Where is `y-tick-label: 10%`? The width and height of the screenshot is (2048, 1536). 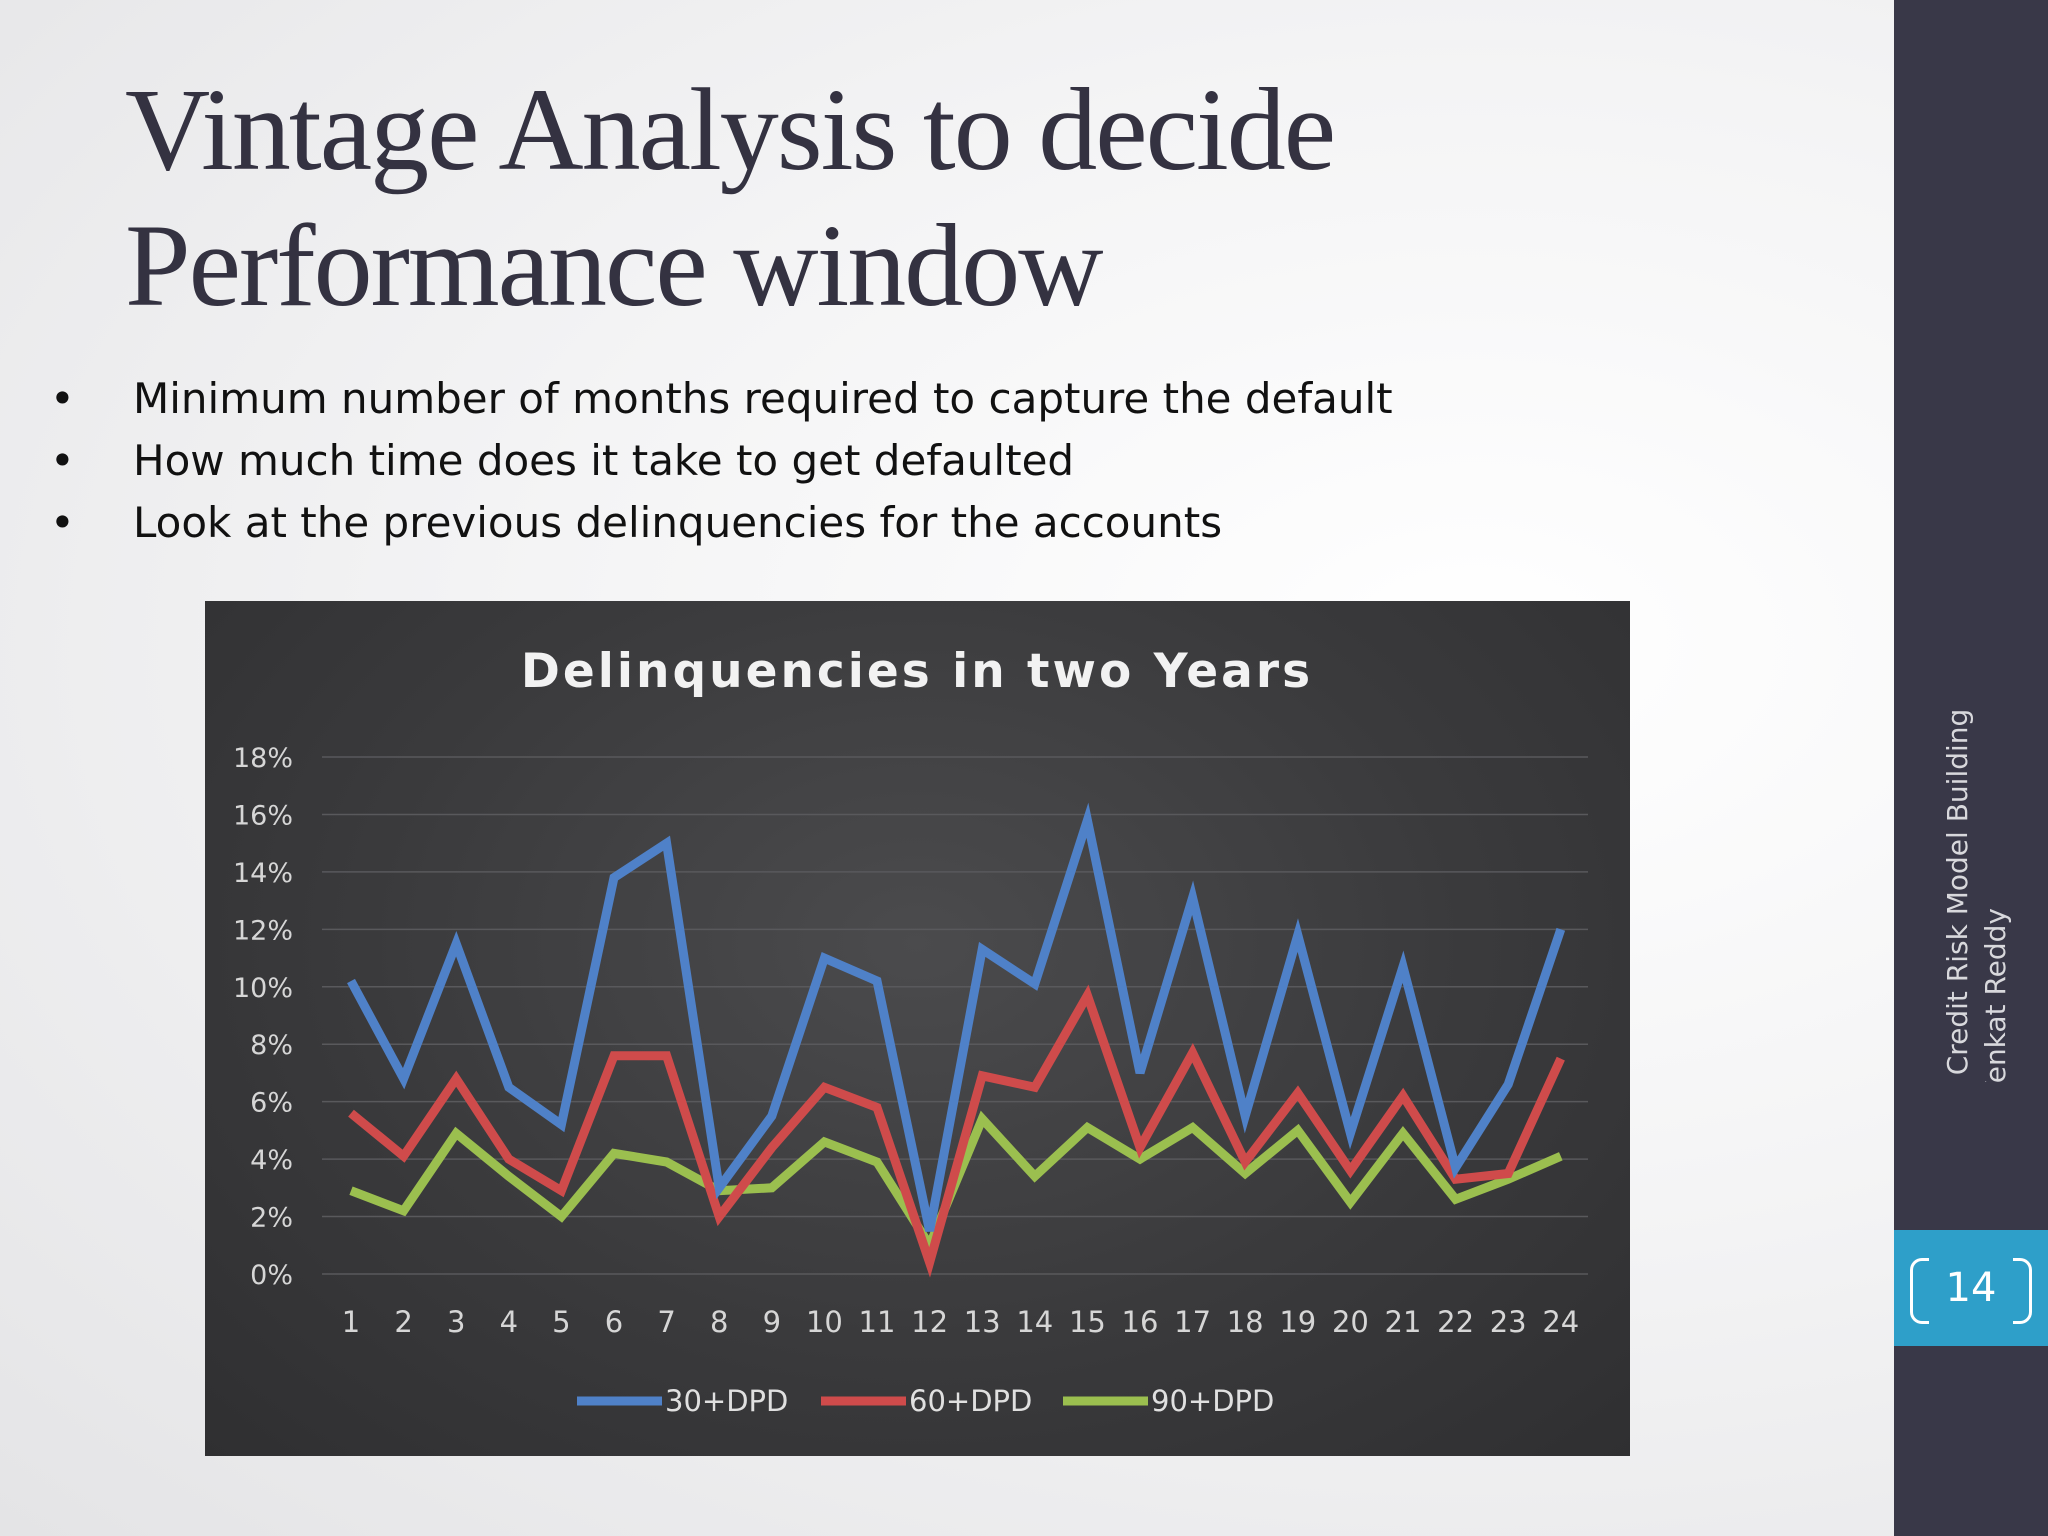 y-tick-label: 10% is located at coordinates (263, 988).